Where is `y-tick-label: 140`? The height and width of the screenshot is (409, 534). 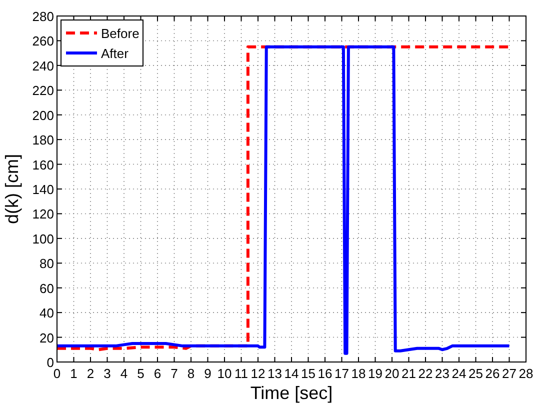 y-tick-label: 140 is located at coordinates (43, 189).